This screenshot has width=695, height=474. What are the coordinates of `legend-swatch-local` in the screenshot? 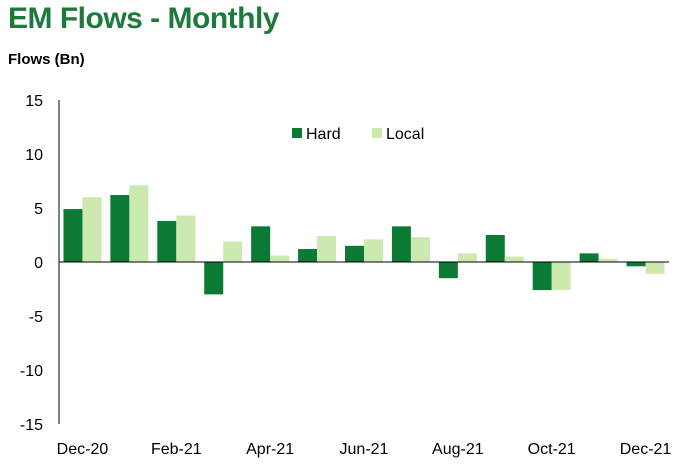 It's located at (377, 133).